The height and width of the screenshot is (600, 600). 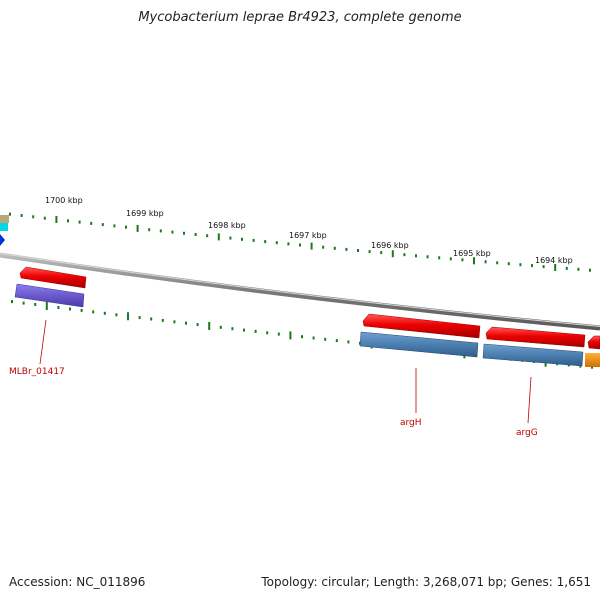 What do you see at coordinates (533, 355) in the screenshot?
I see `gene-argG` at bounding box center [533, 355].